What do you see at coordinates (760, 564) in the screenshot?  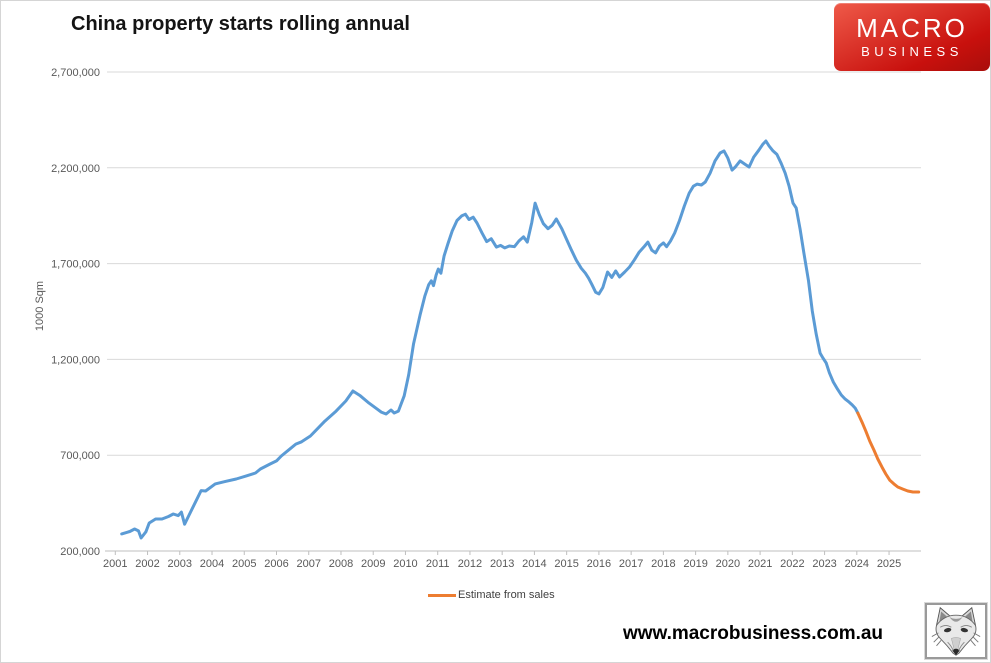 I see `svg-text: 2021` at bounding box center [760, 564].